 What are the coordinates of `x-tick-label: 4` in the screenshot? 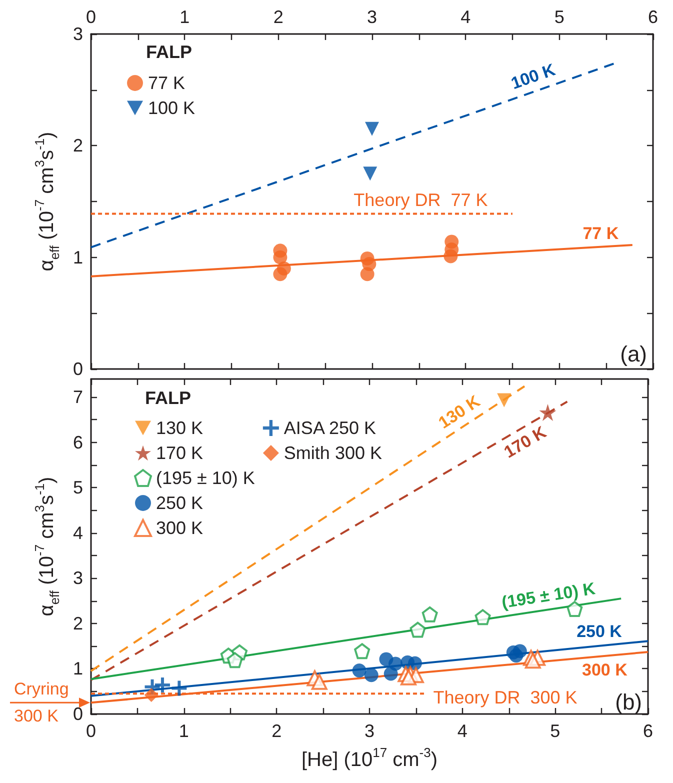 It's located at (462, 731).